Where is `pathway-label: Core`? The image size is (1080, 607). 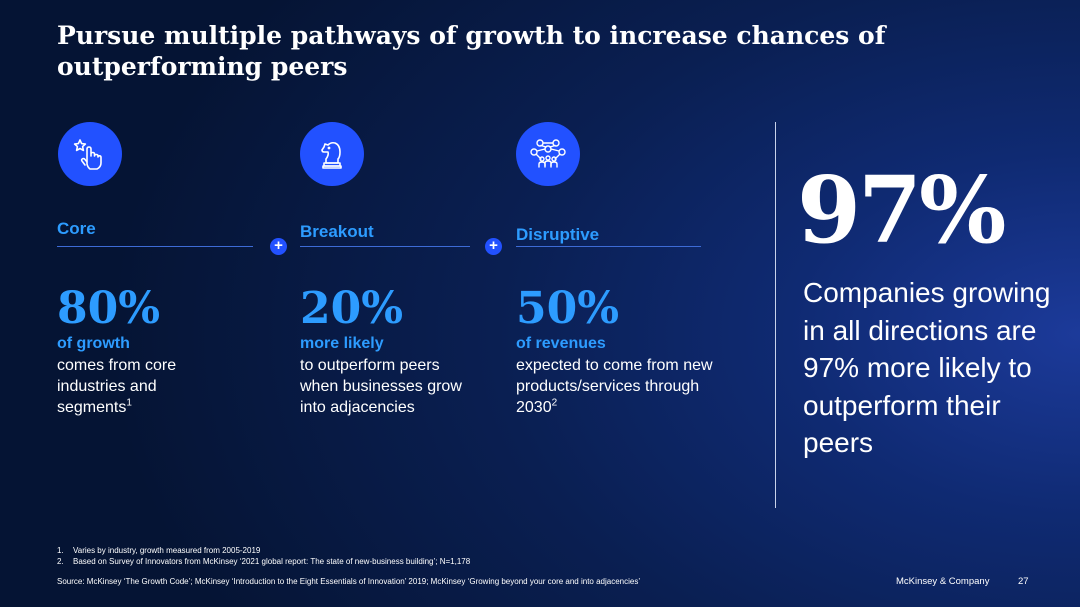
pathway-label: Core is located at coordinates (76, 228).